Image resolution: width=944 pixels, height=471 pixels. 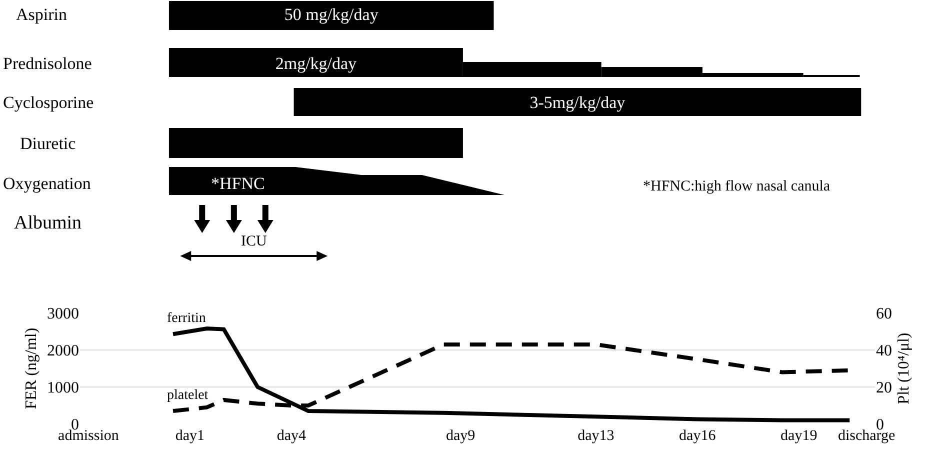 What do you see at coordinates (291, 436) in the screenshot?
I see `x-tick-label: day4` at bounding box center [291, 436].